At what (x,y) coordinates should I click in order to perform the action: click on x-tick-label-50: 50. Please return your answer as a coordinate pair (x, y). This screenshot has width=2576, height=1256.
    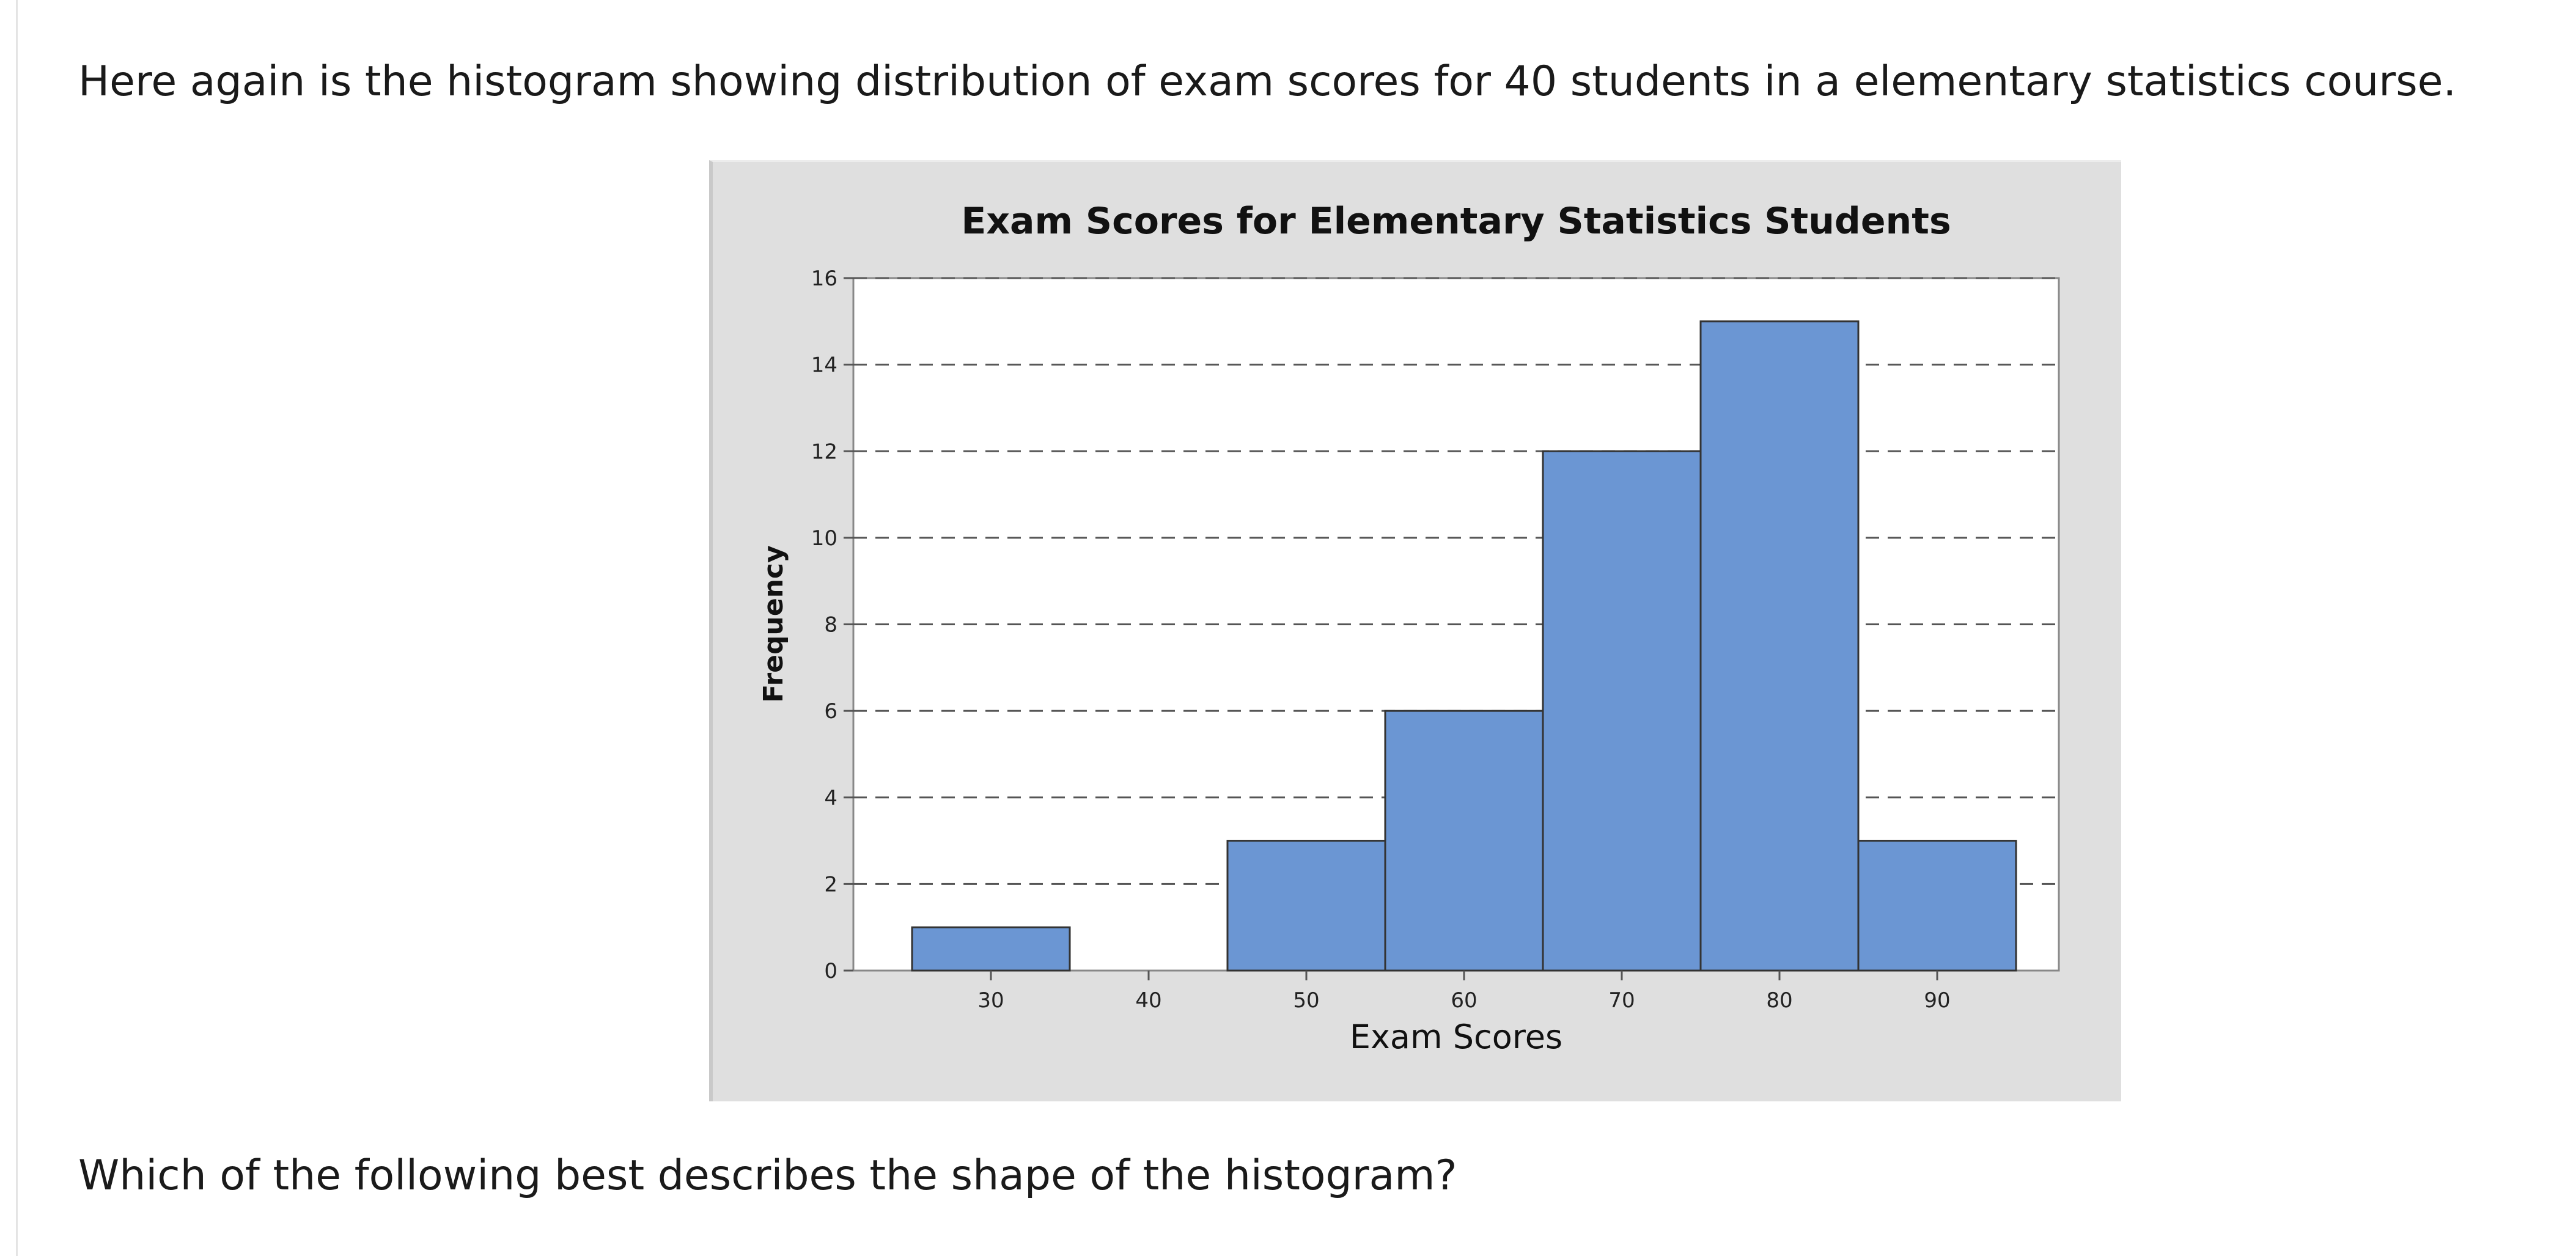
    Looking at the image, I should click on (1306, 1000).